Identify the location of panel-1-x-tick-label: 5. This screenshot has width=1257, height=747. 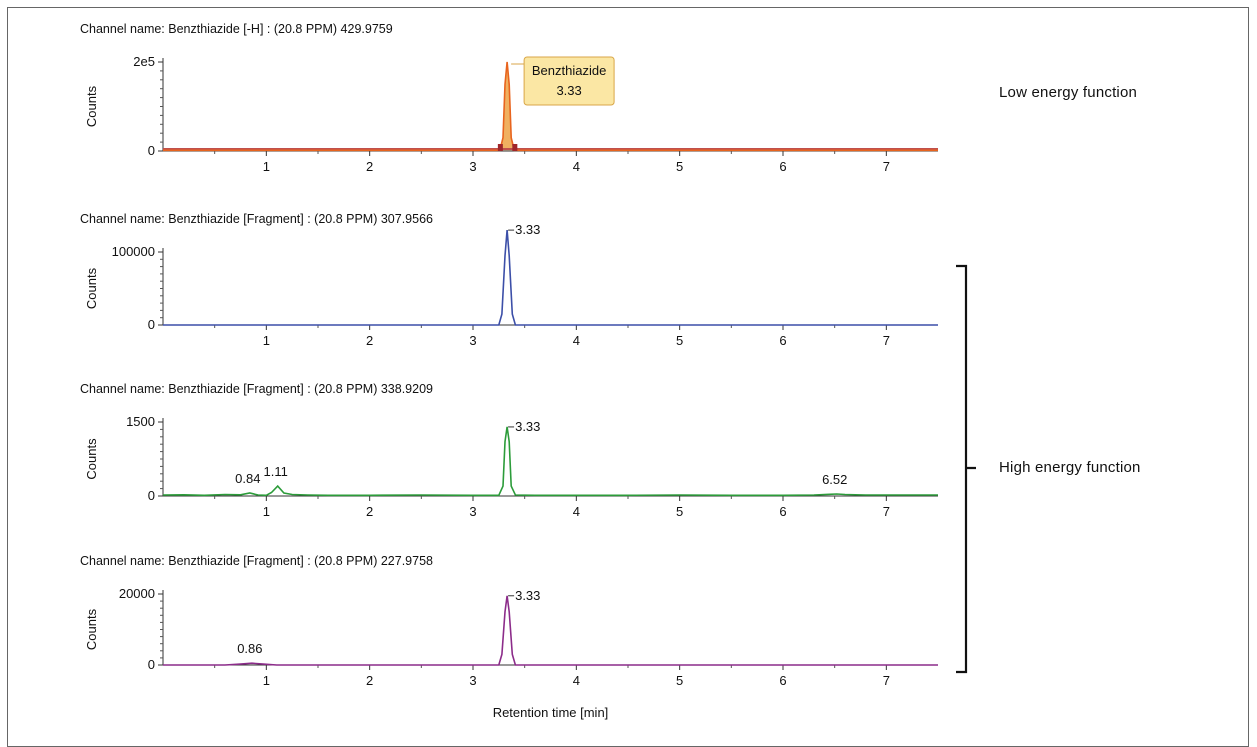
(679, 166).